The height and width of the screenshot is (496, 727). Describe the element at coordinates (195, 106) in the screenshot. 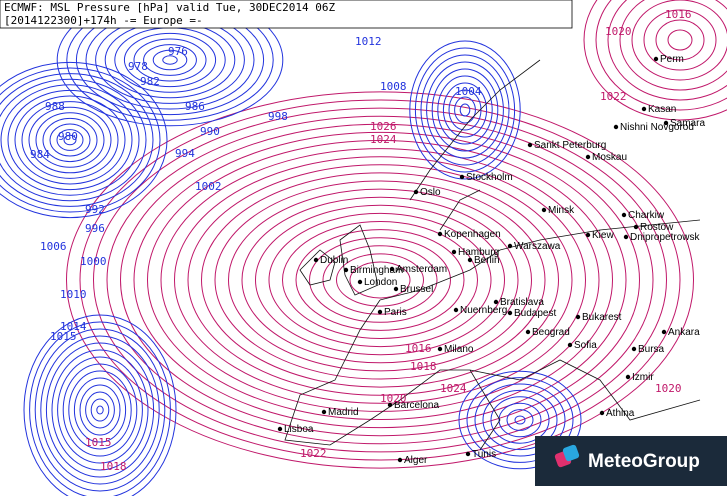

I see `isobar-label: 986` at that location.